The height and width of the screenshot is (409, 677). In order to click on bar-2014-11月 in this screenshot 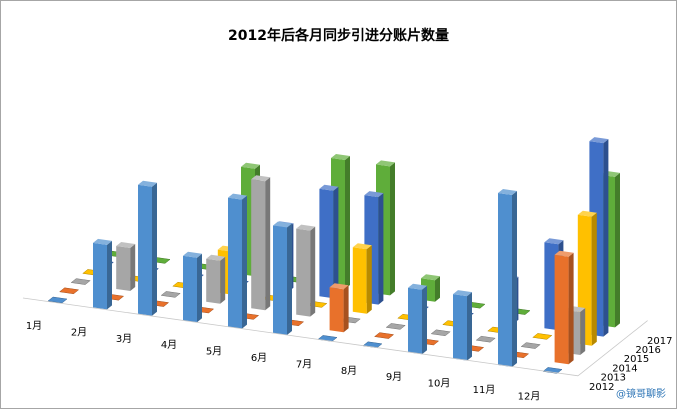, I will do `click(530, 345)`.